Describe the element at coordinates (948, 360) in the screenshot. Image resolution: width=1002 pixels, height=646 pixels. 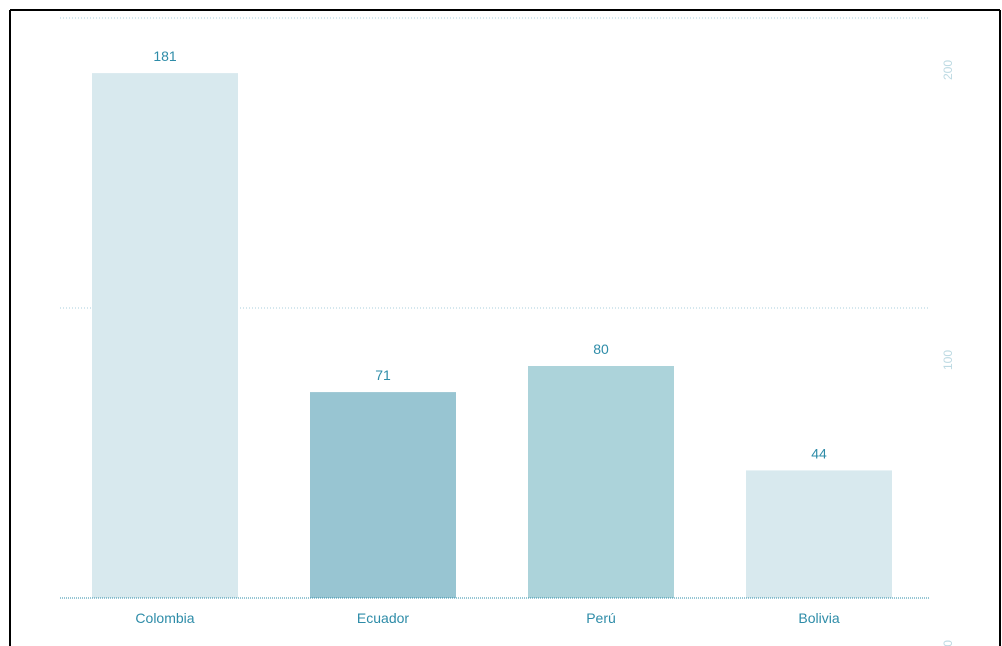
I see `y-tick-label: 100` at that location.